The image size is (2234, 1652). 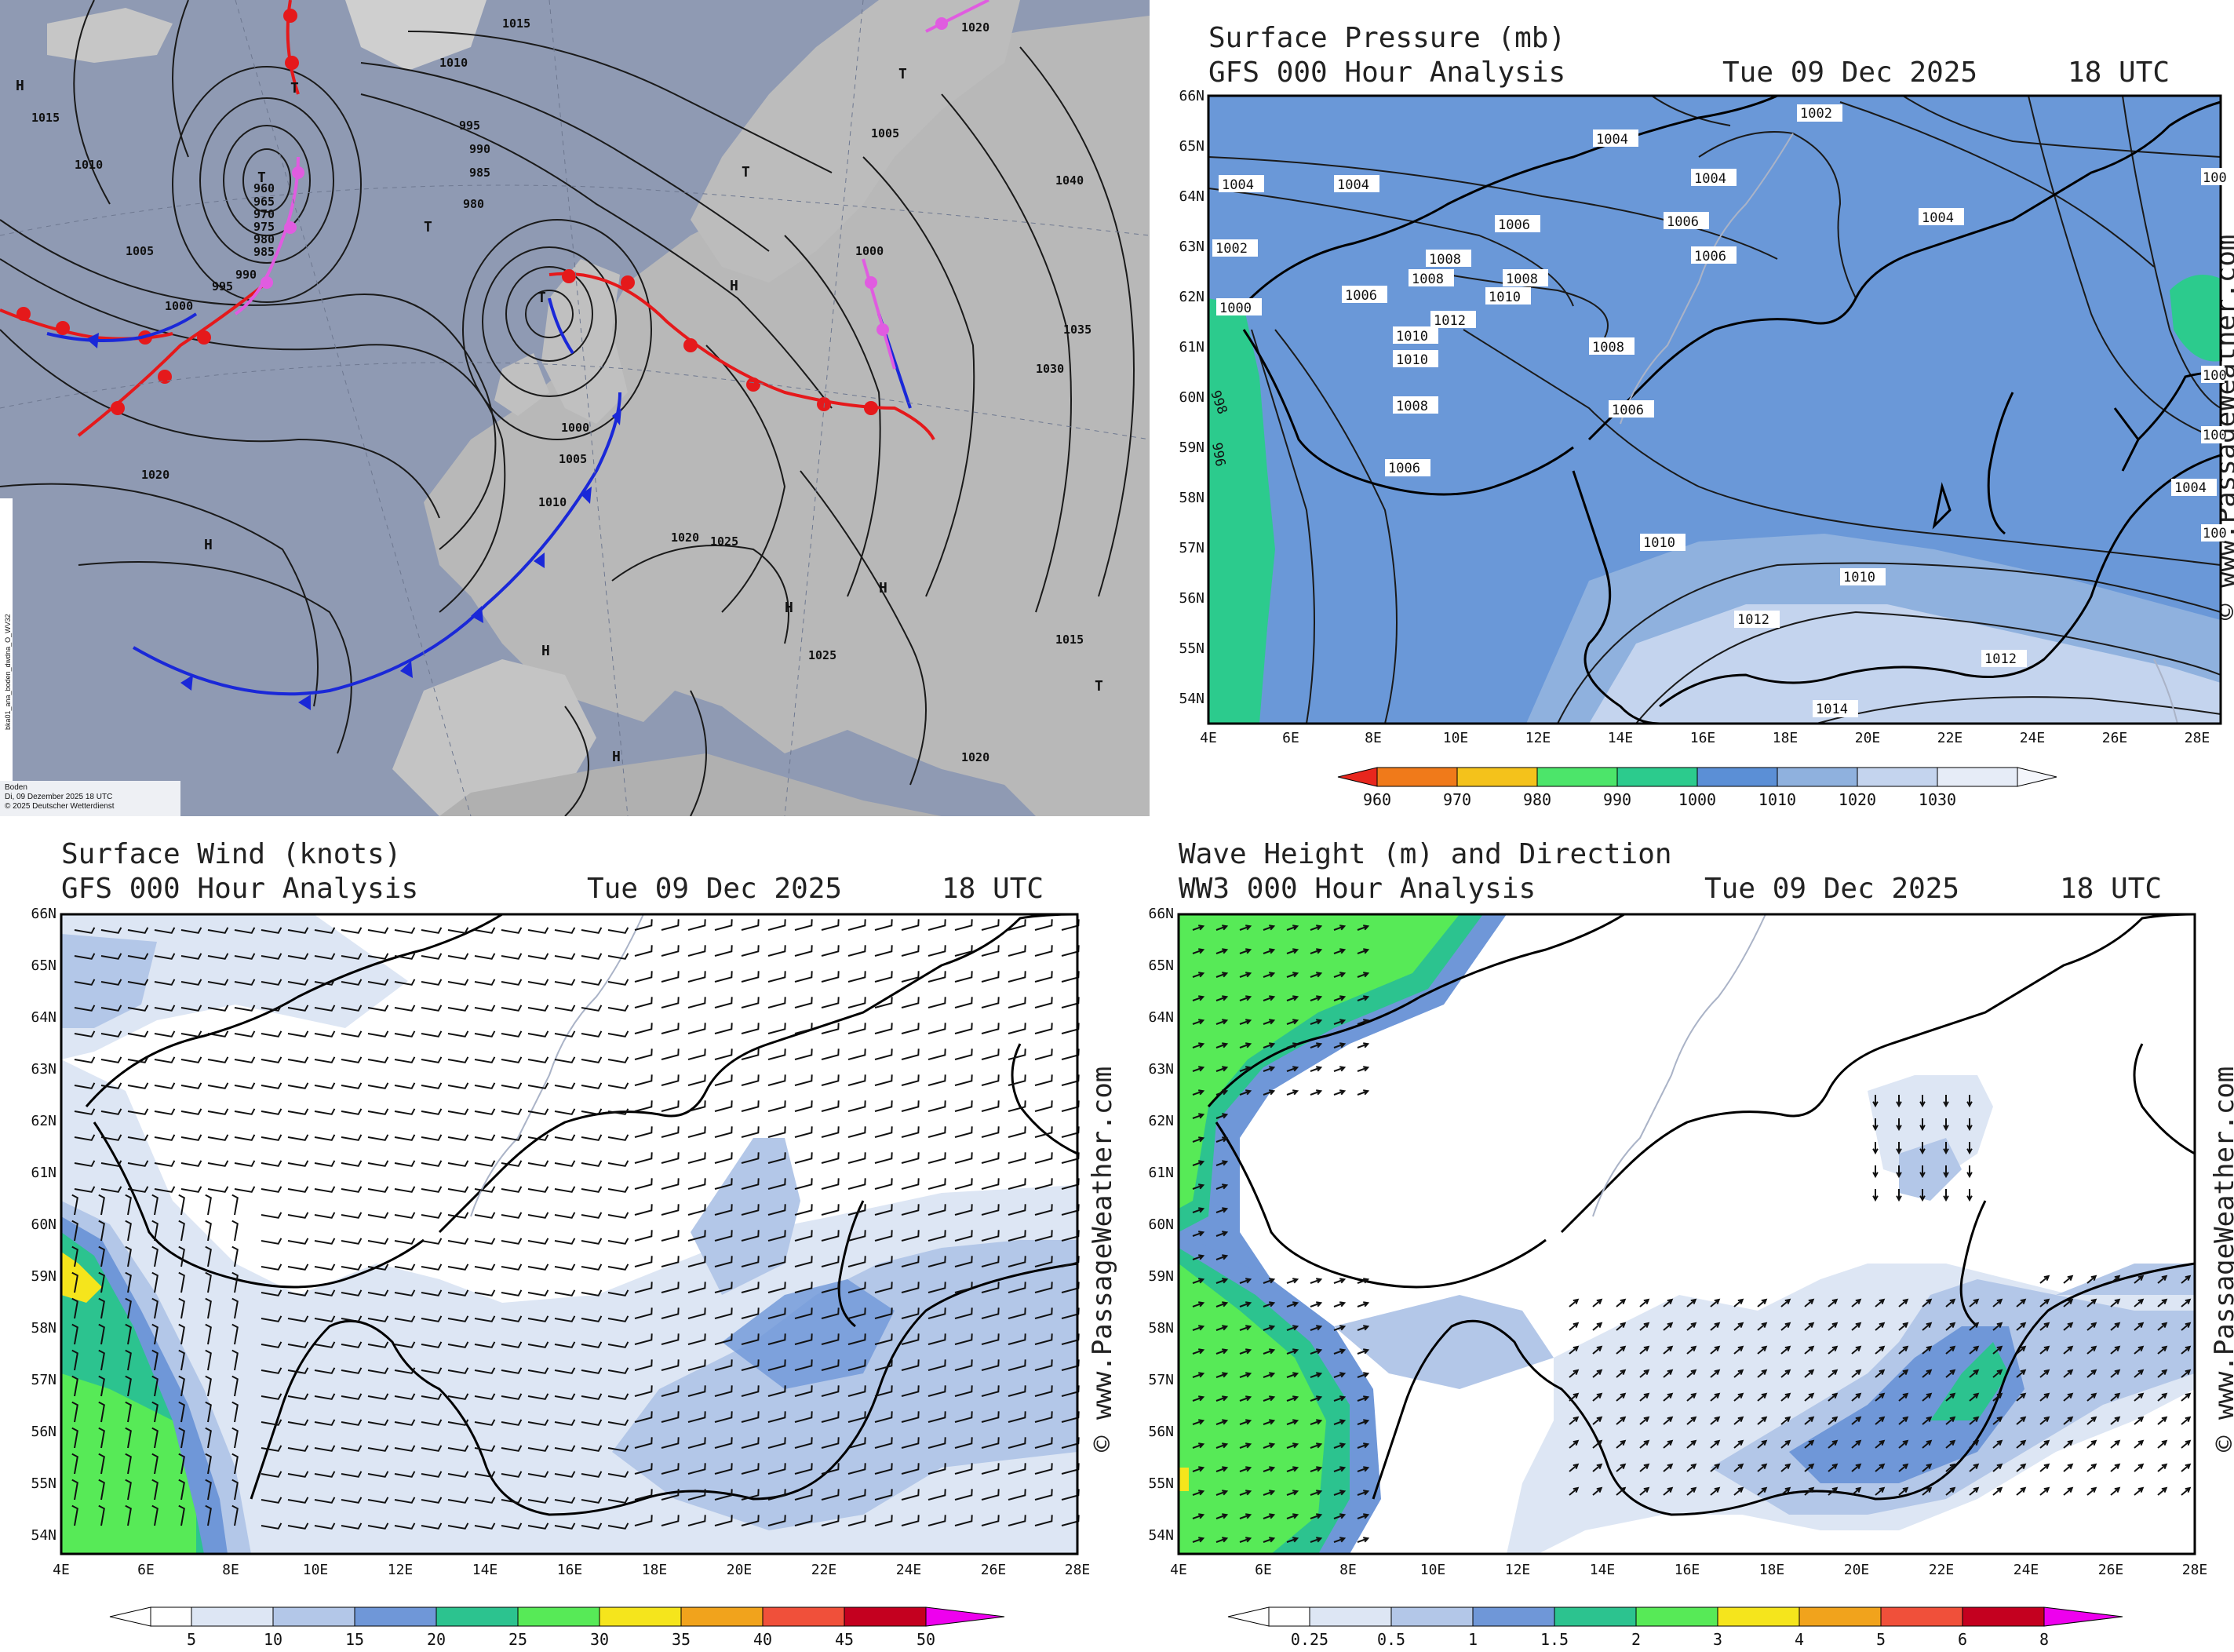 What do you see at coordinates (789, 608) in the screenshot?
I see `high-pressure-center: H` at bounding box center [789, 608].